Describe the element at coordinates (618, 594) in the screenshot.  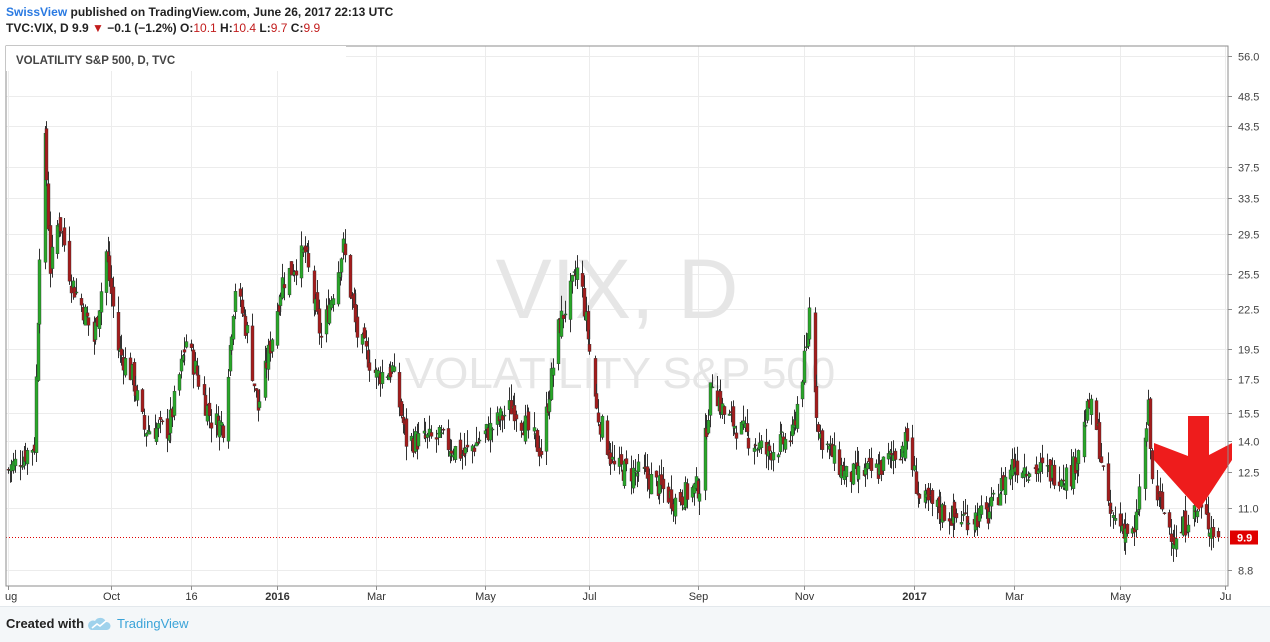
I see `time-axis: ug Oct 16 2016 Mar May Jul Sep Nov 2017 Mar May Ju` at that location.